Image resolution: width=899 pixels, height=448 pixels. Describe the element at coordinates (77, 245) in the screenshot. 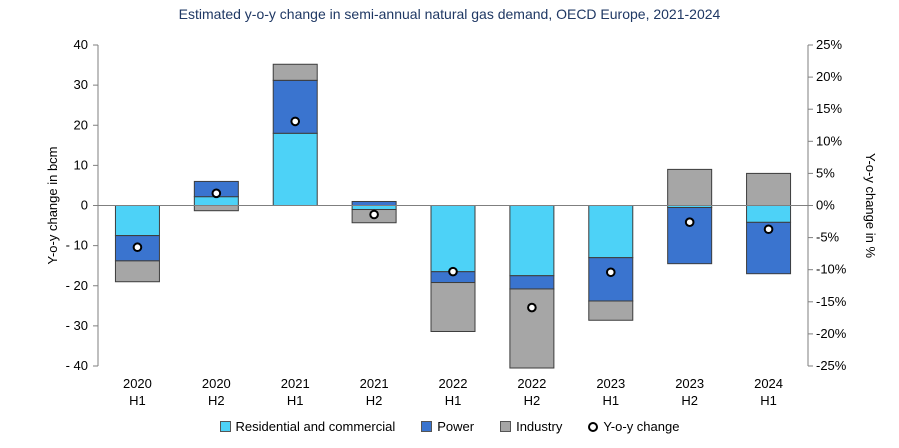

I see `y-tick-label: - 10` at that location.